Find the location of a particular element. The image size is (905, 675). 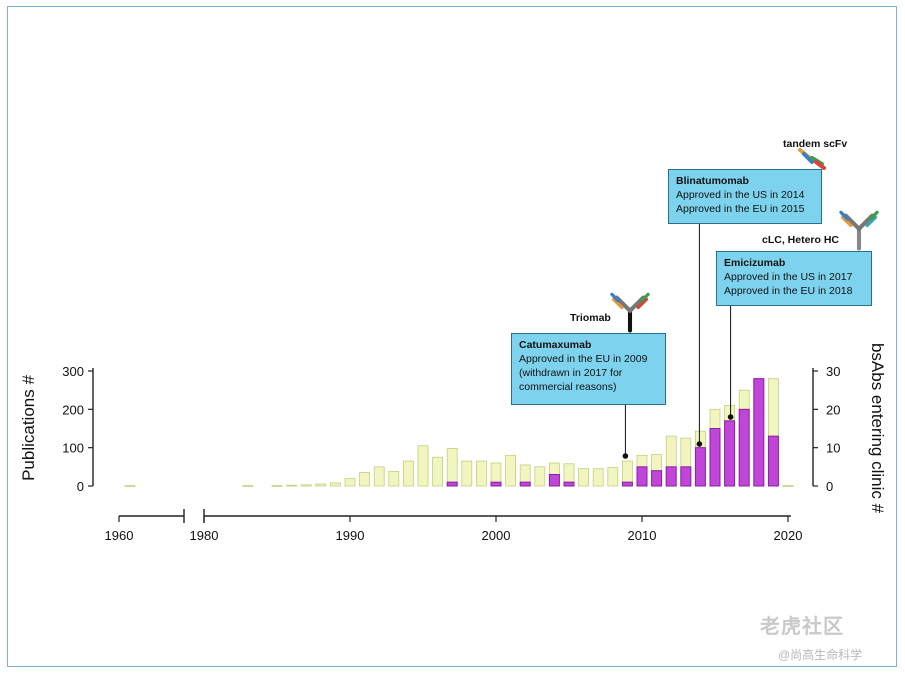

emicizumab-name: Emicizumab is located at coordinates (755, 263).